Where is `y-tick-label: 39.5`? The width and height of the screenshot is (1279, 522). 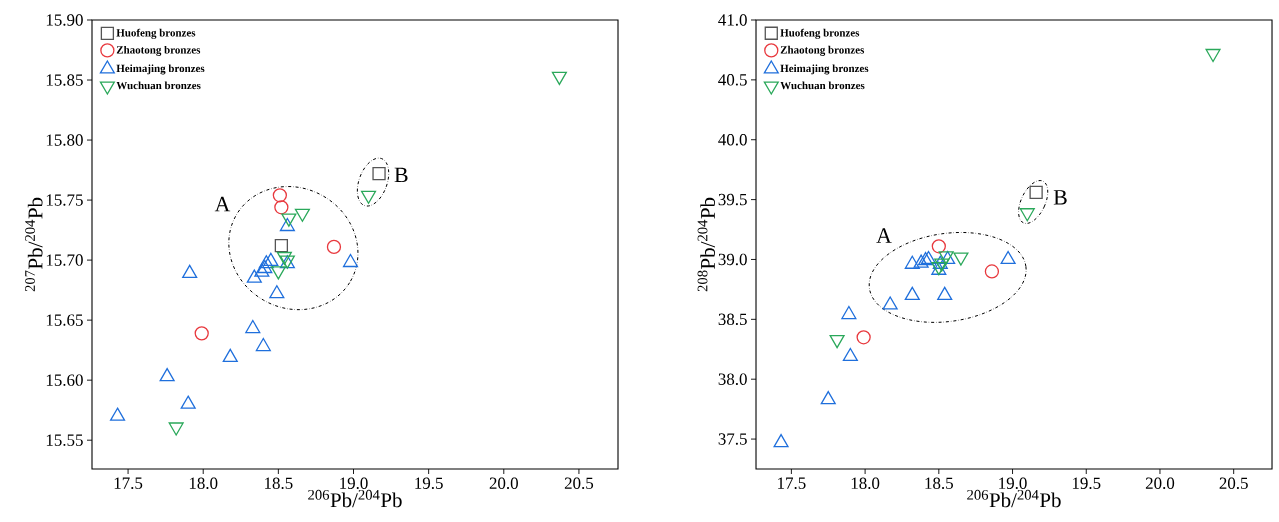 y-tick-label: 39.5 is located at coordinates (732, 199).